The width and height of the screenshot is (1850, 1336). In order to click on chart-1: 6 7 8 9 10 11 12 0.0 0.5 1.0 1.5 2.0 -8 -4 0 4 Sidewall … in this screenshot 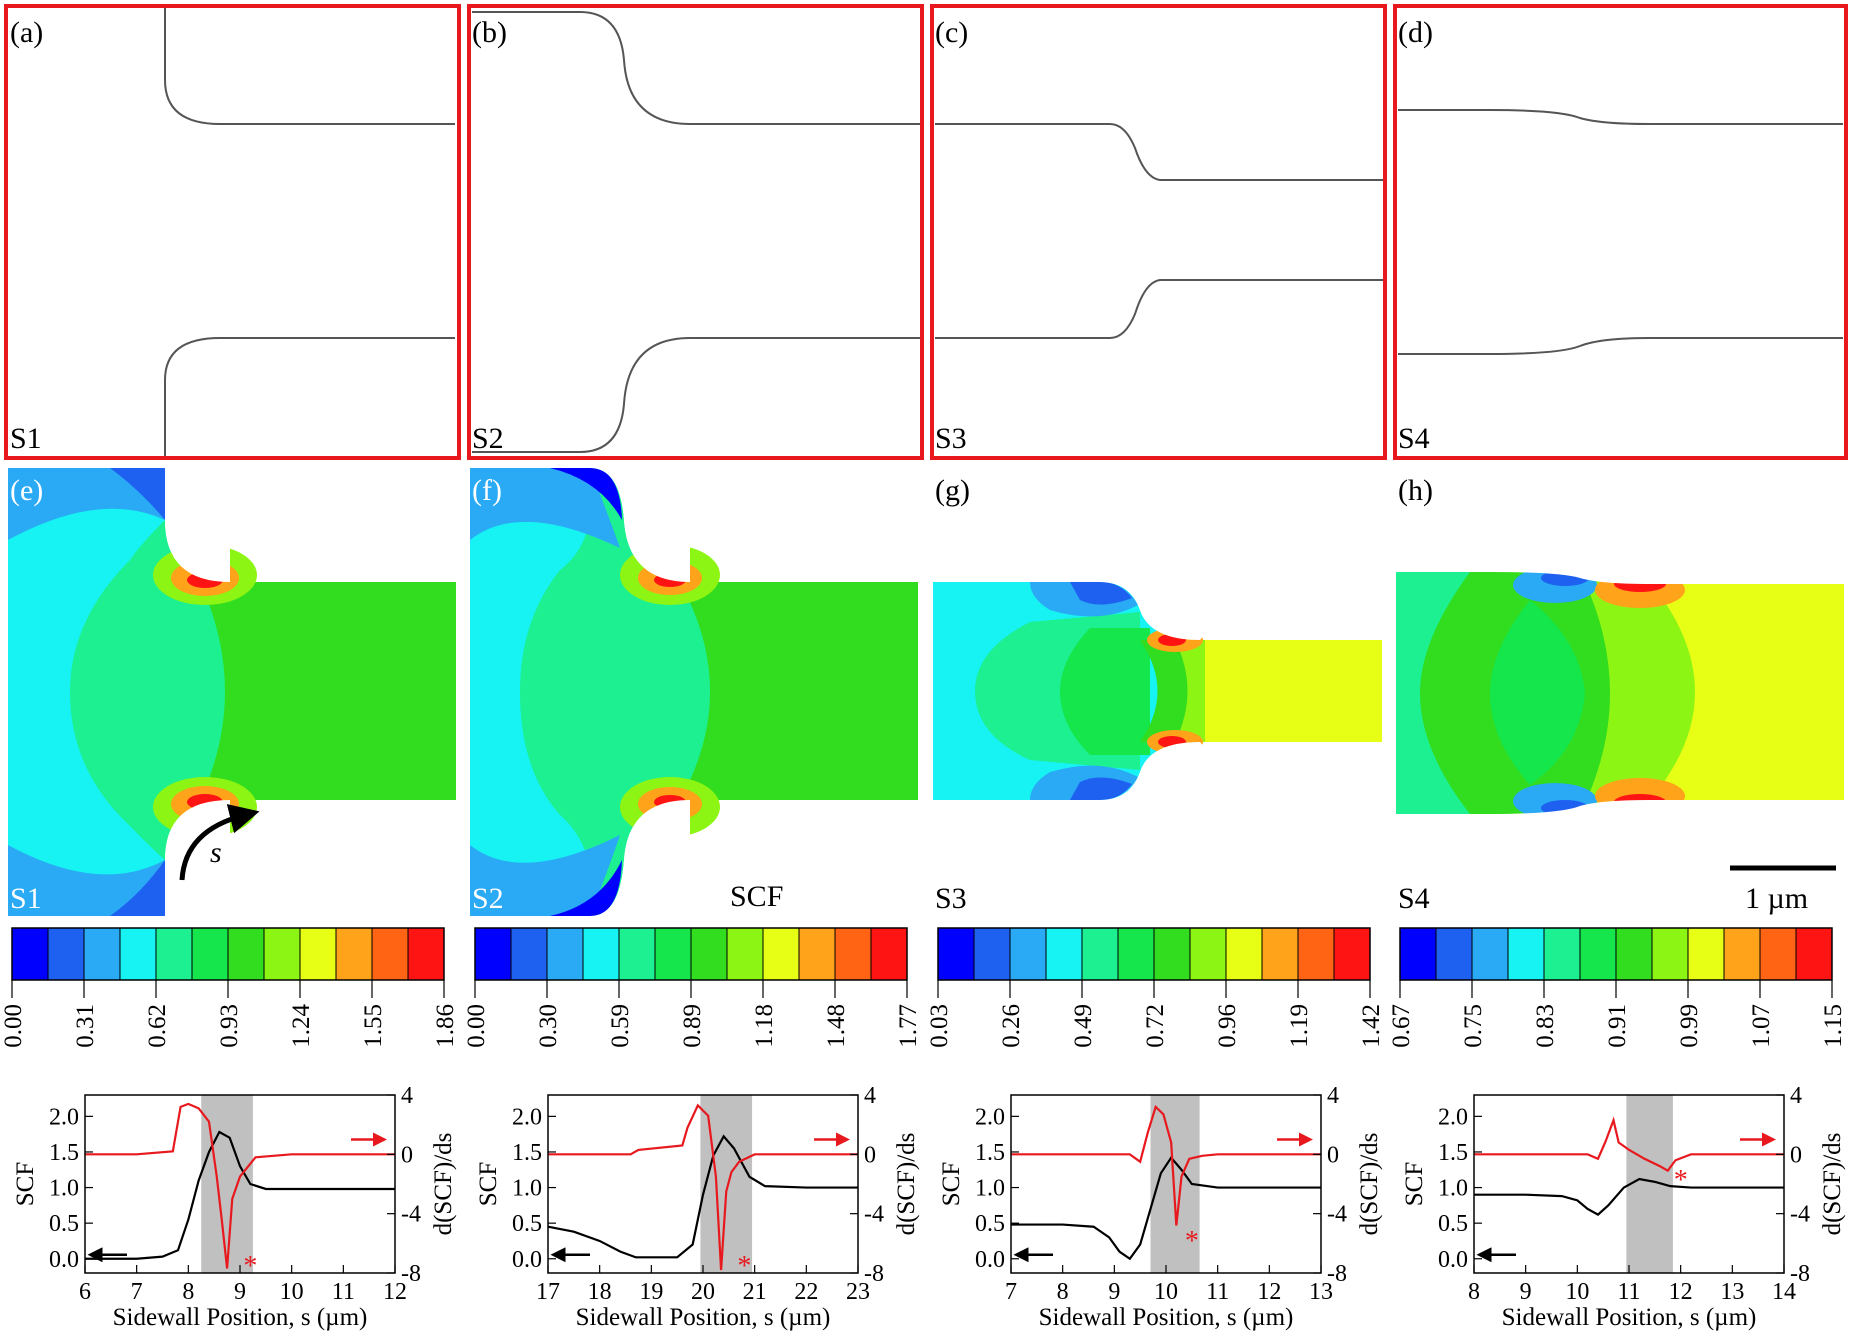, I will do `click(234, 1207)`.